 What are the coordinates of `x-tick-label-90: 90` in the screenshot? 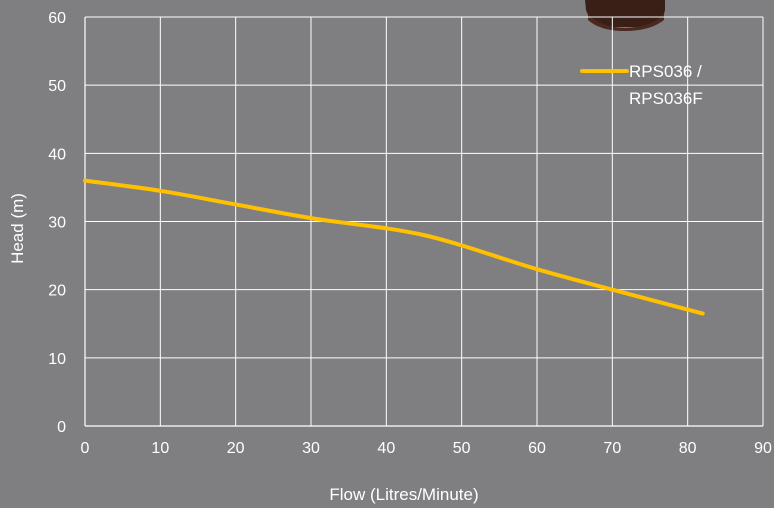 It's located at (763, 448).